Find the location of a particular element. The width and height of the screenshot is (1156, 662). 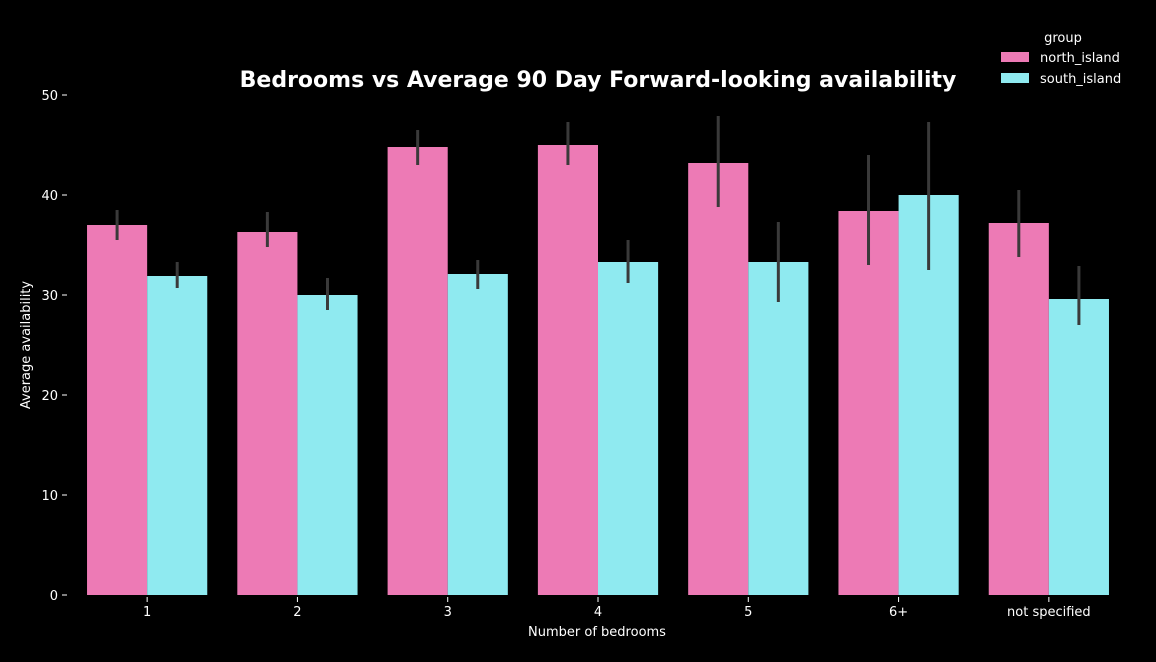

x-tick-label: 2 is located at coordinates (297, 612).